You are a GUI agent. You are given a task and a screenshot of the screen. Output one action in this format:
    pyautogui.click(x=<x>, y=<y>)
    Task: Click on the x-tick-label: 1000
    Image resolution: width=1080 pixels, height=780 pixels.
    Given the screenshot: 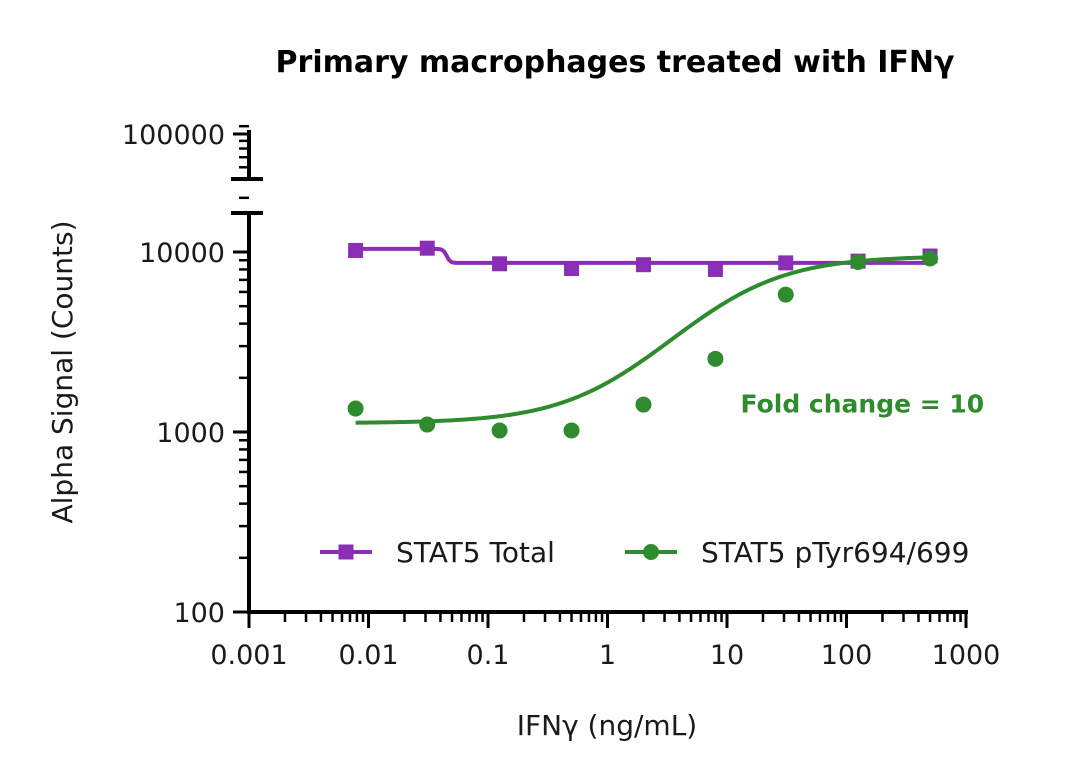 What is the action you would take?
    pyautogui.click(x=966, y=655)
    